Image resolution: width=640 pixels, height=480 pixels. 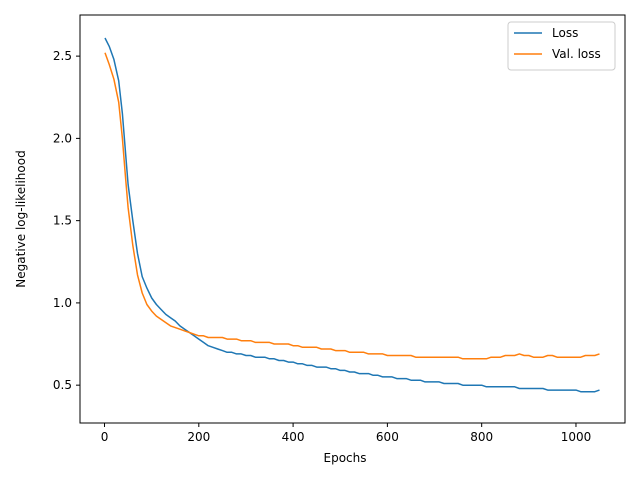 I want to click on legend-box, so click(x=561, y=46).